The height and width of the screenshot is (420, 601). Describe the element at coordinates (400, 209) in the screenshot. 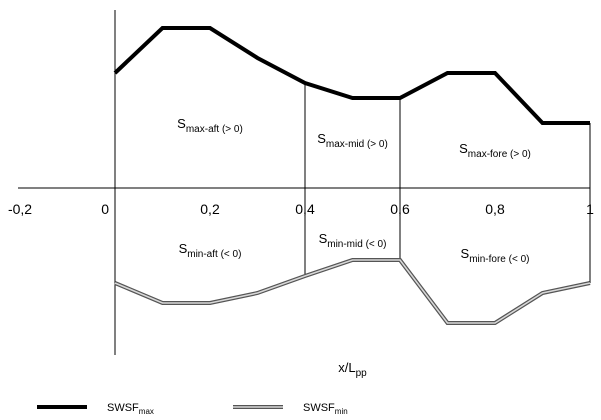

I see `x-tick-label: 0,6` at that location.